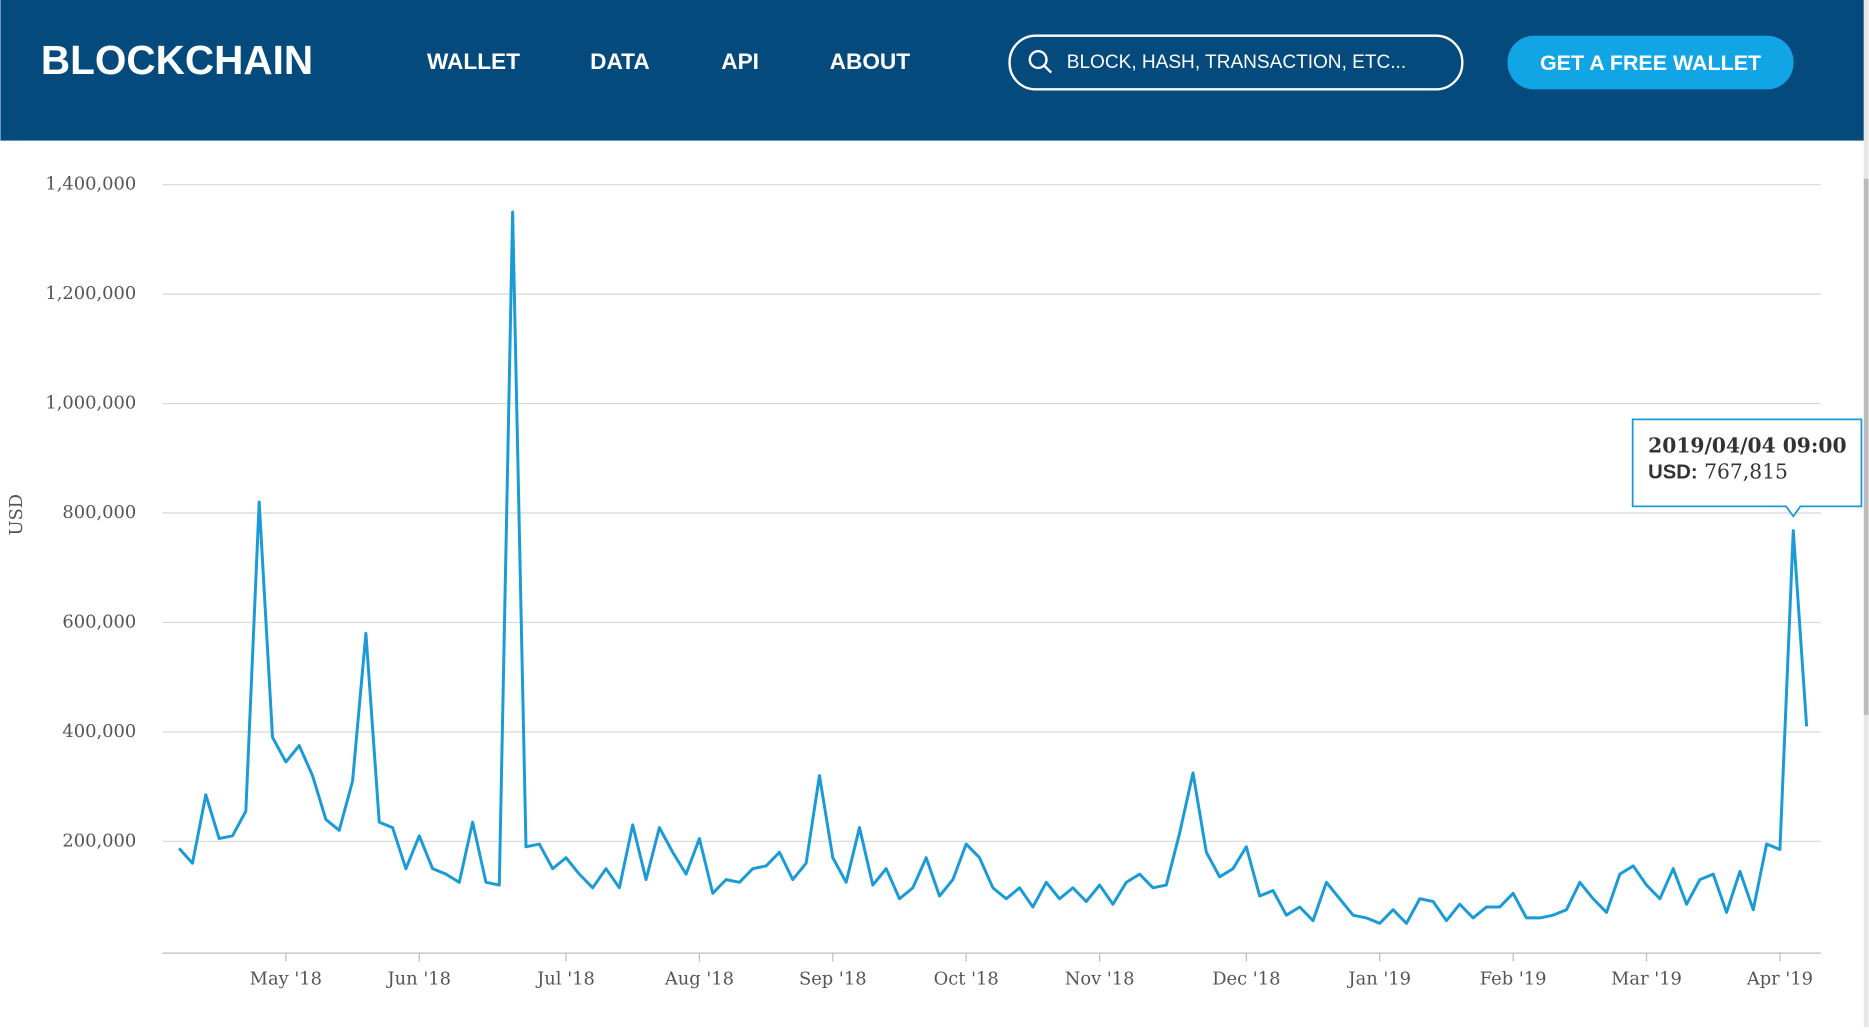 The height and width of the screenshot is (1032, 1869). What do you see at coordinates (99, 731) in the screenshot?
I see `y-tick-label: 400,000` at bounding box center [99, 731].